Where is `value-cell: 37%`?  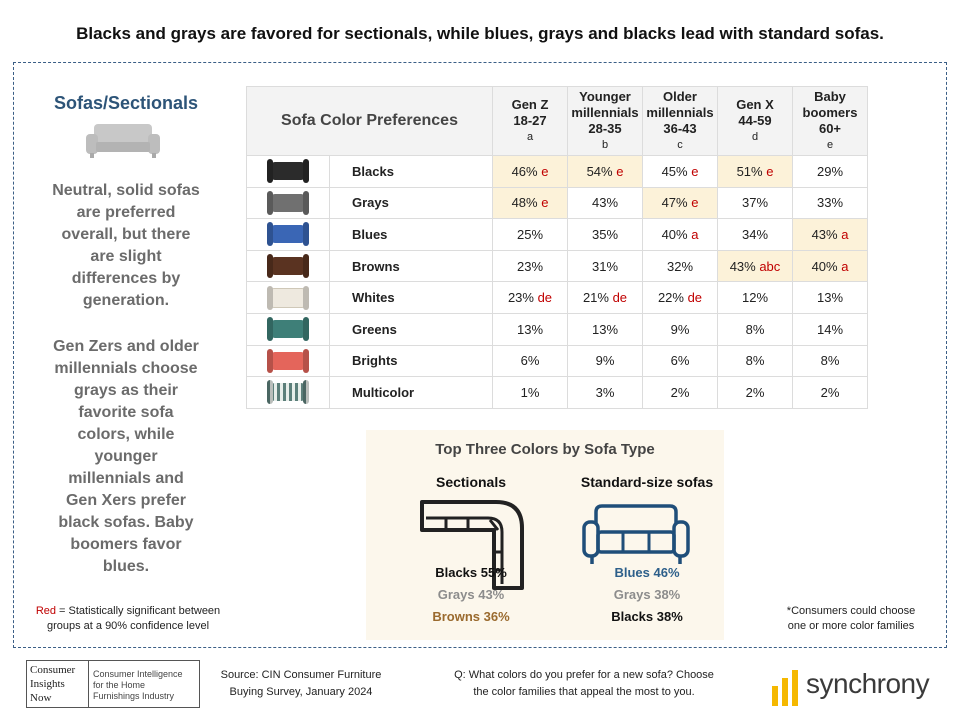 value-cell: 37% is located at coordinates (755, 203).